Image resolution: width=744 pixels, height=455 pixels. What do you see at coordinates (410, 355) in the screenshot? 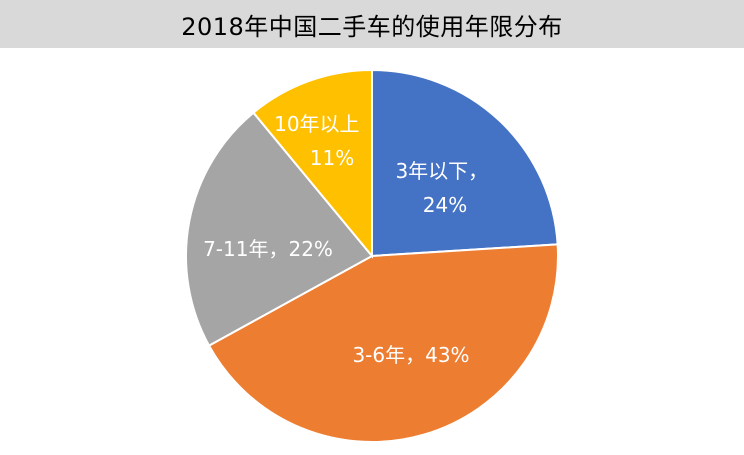
I see `slice-label-3-6-years: 3-6年，43%` at bounding box center [410, 355].